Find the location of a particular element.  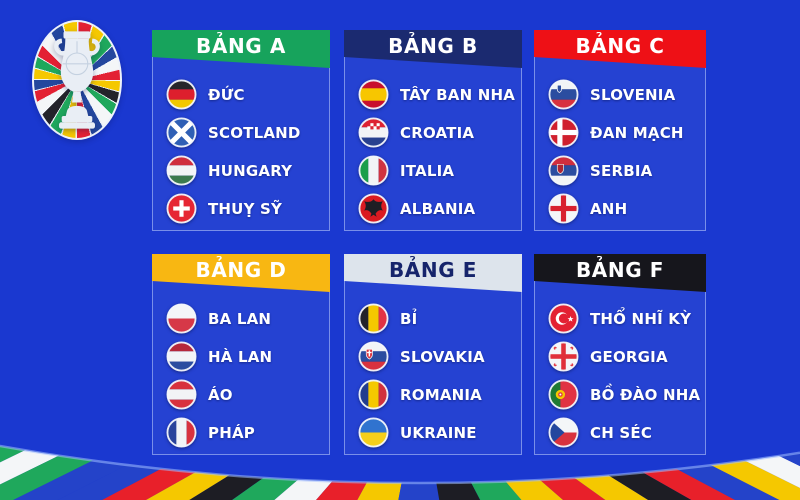

team-row: ĐỨC is located at coordinates (247, 94).